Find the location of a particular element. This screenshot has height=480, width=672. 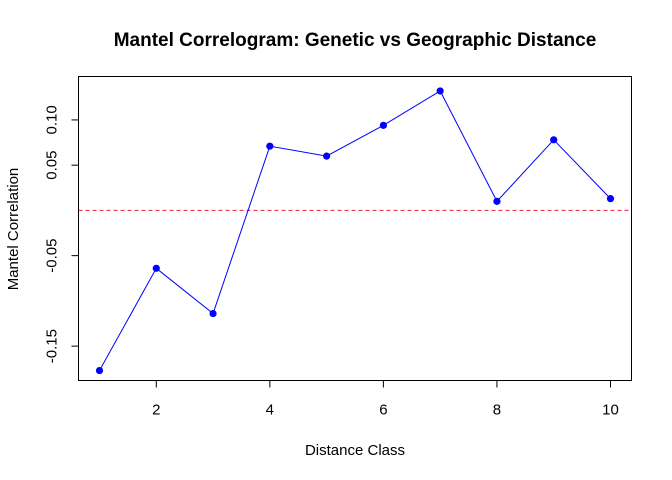

y-tick-label: 0.10 is located at coordinates (52, 119).